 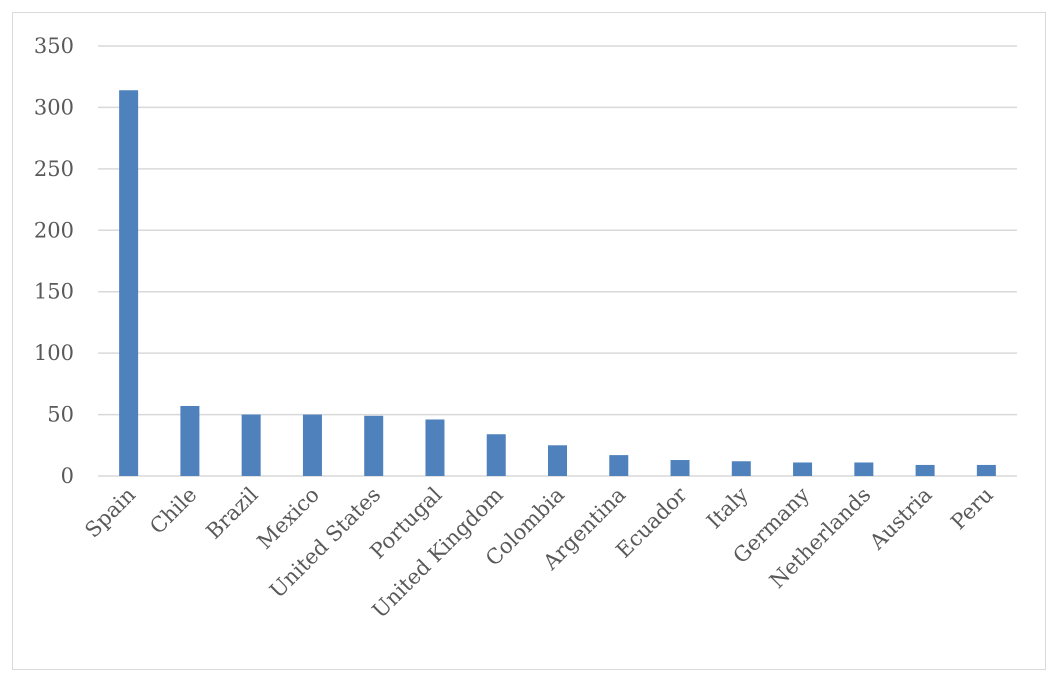 I want to click on x-tick-label: Austria, so click(x=900, y=519).